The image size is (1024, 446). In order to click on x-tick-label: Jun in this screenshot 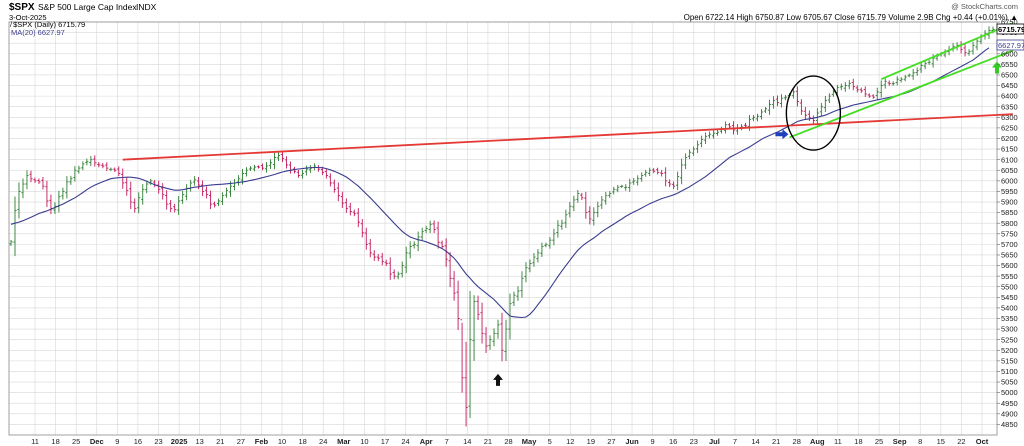, I will do `click(632, 441)`.